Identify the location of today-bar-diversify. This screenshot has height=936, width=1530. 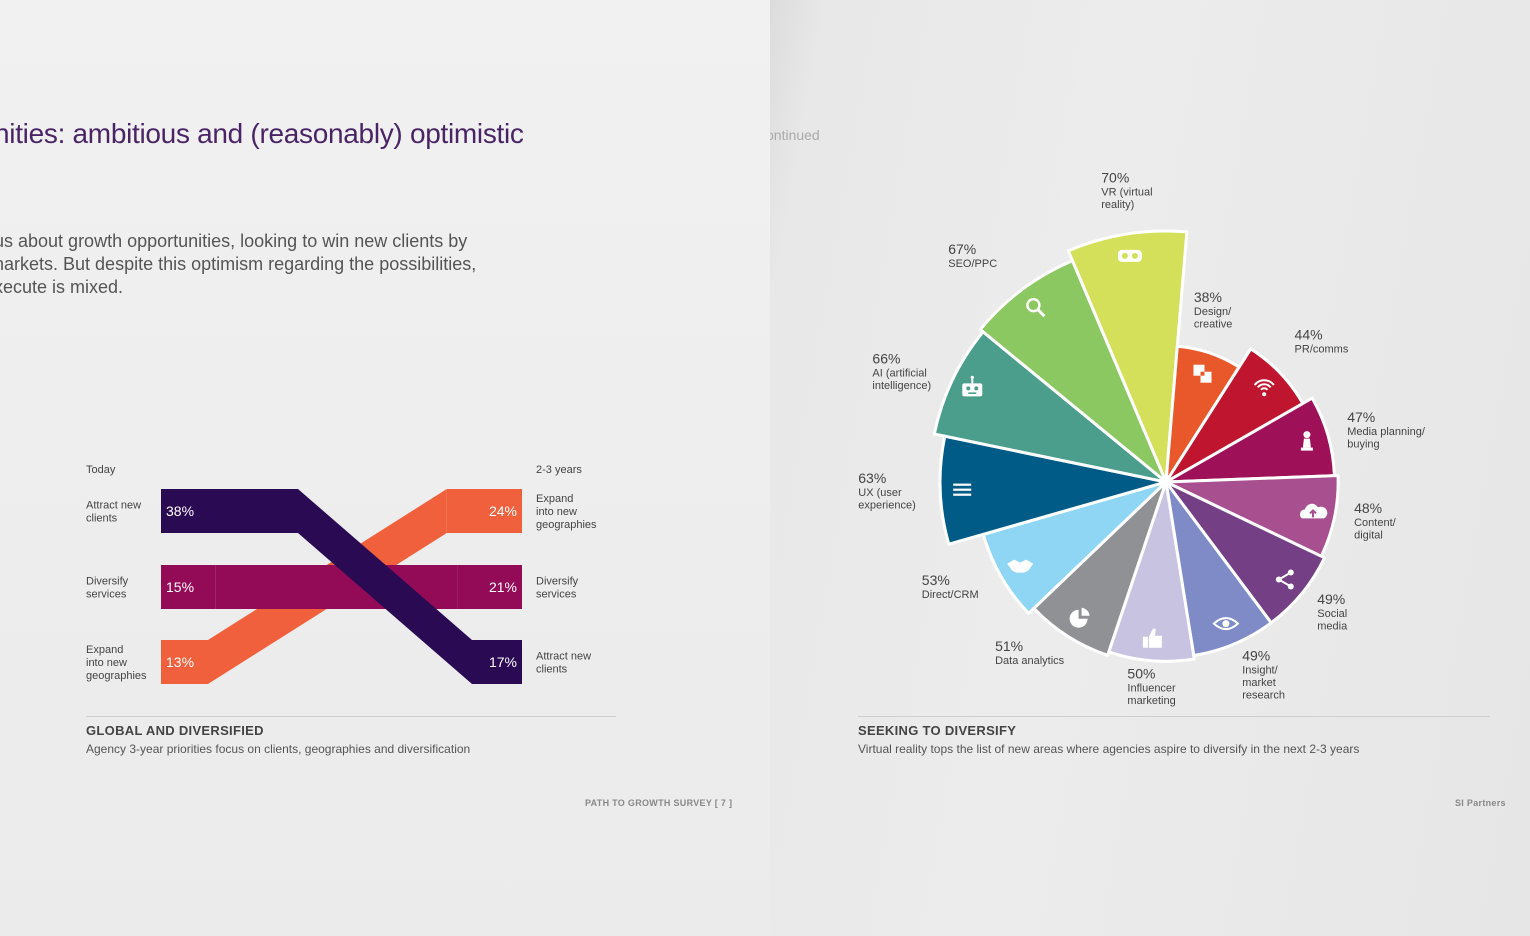
(188, 587).